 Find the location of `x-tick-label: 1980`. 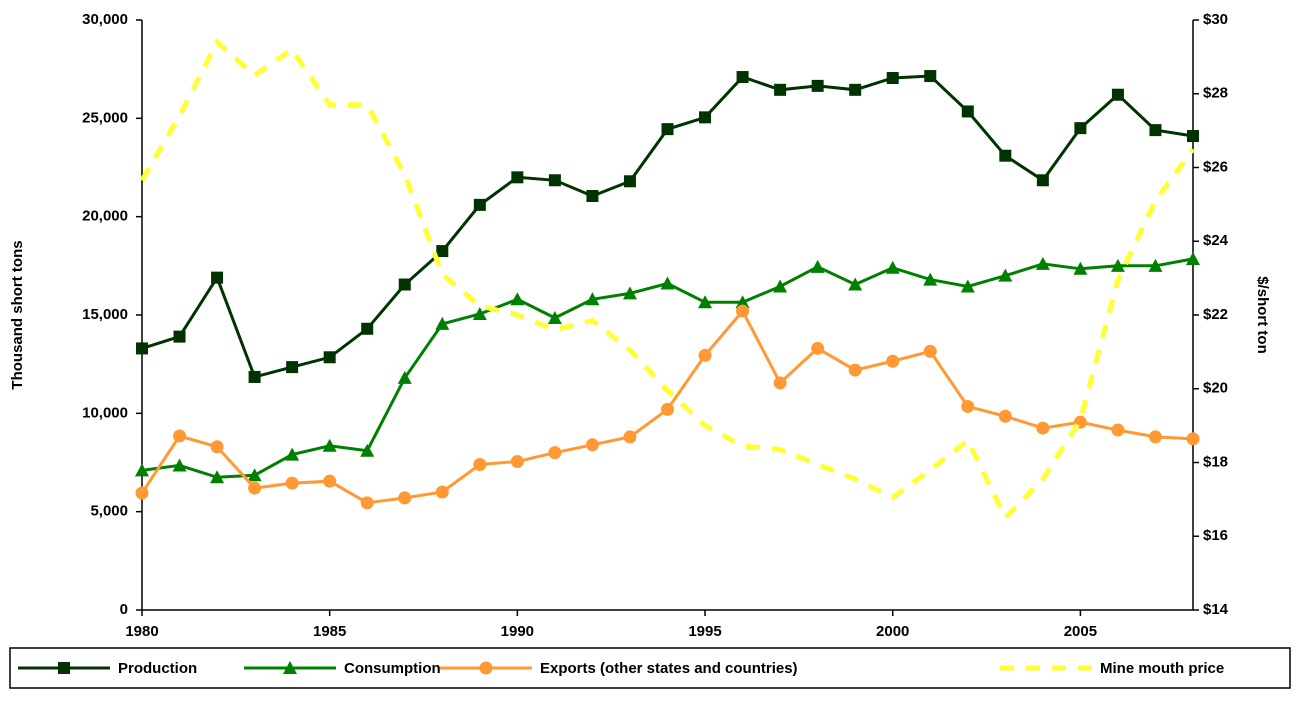

x-tick-label: 1980 is located at coordinates (141, 631).